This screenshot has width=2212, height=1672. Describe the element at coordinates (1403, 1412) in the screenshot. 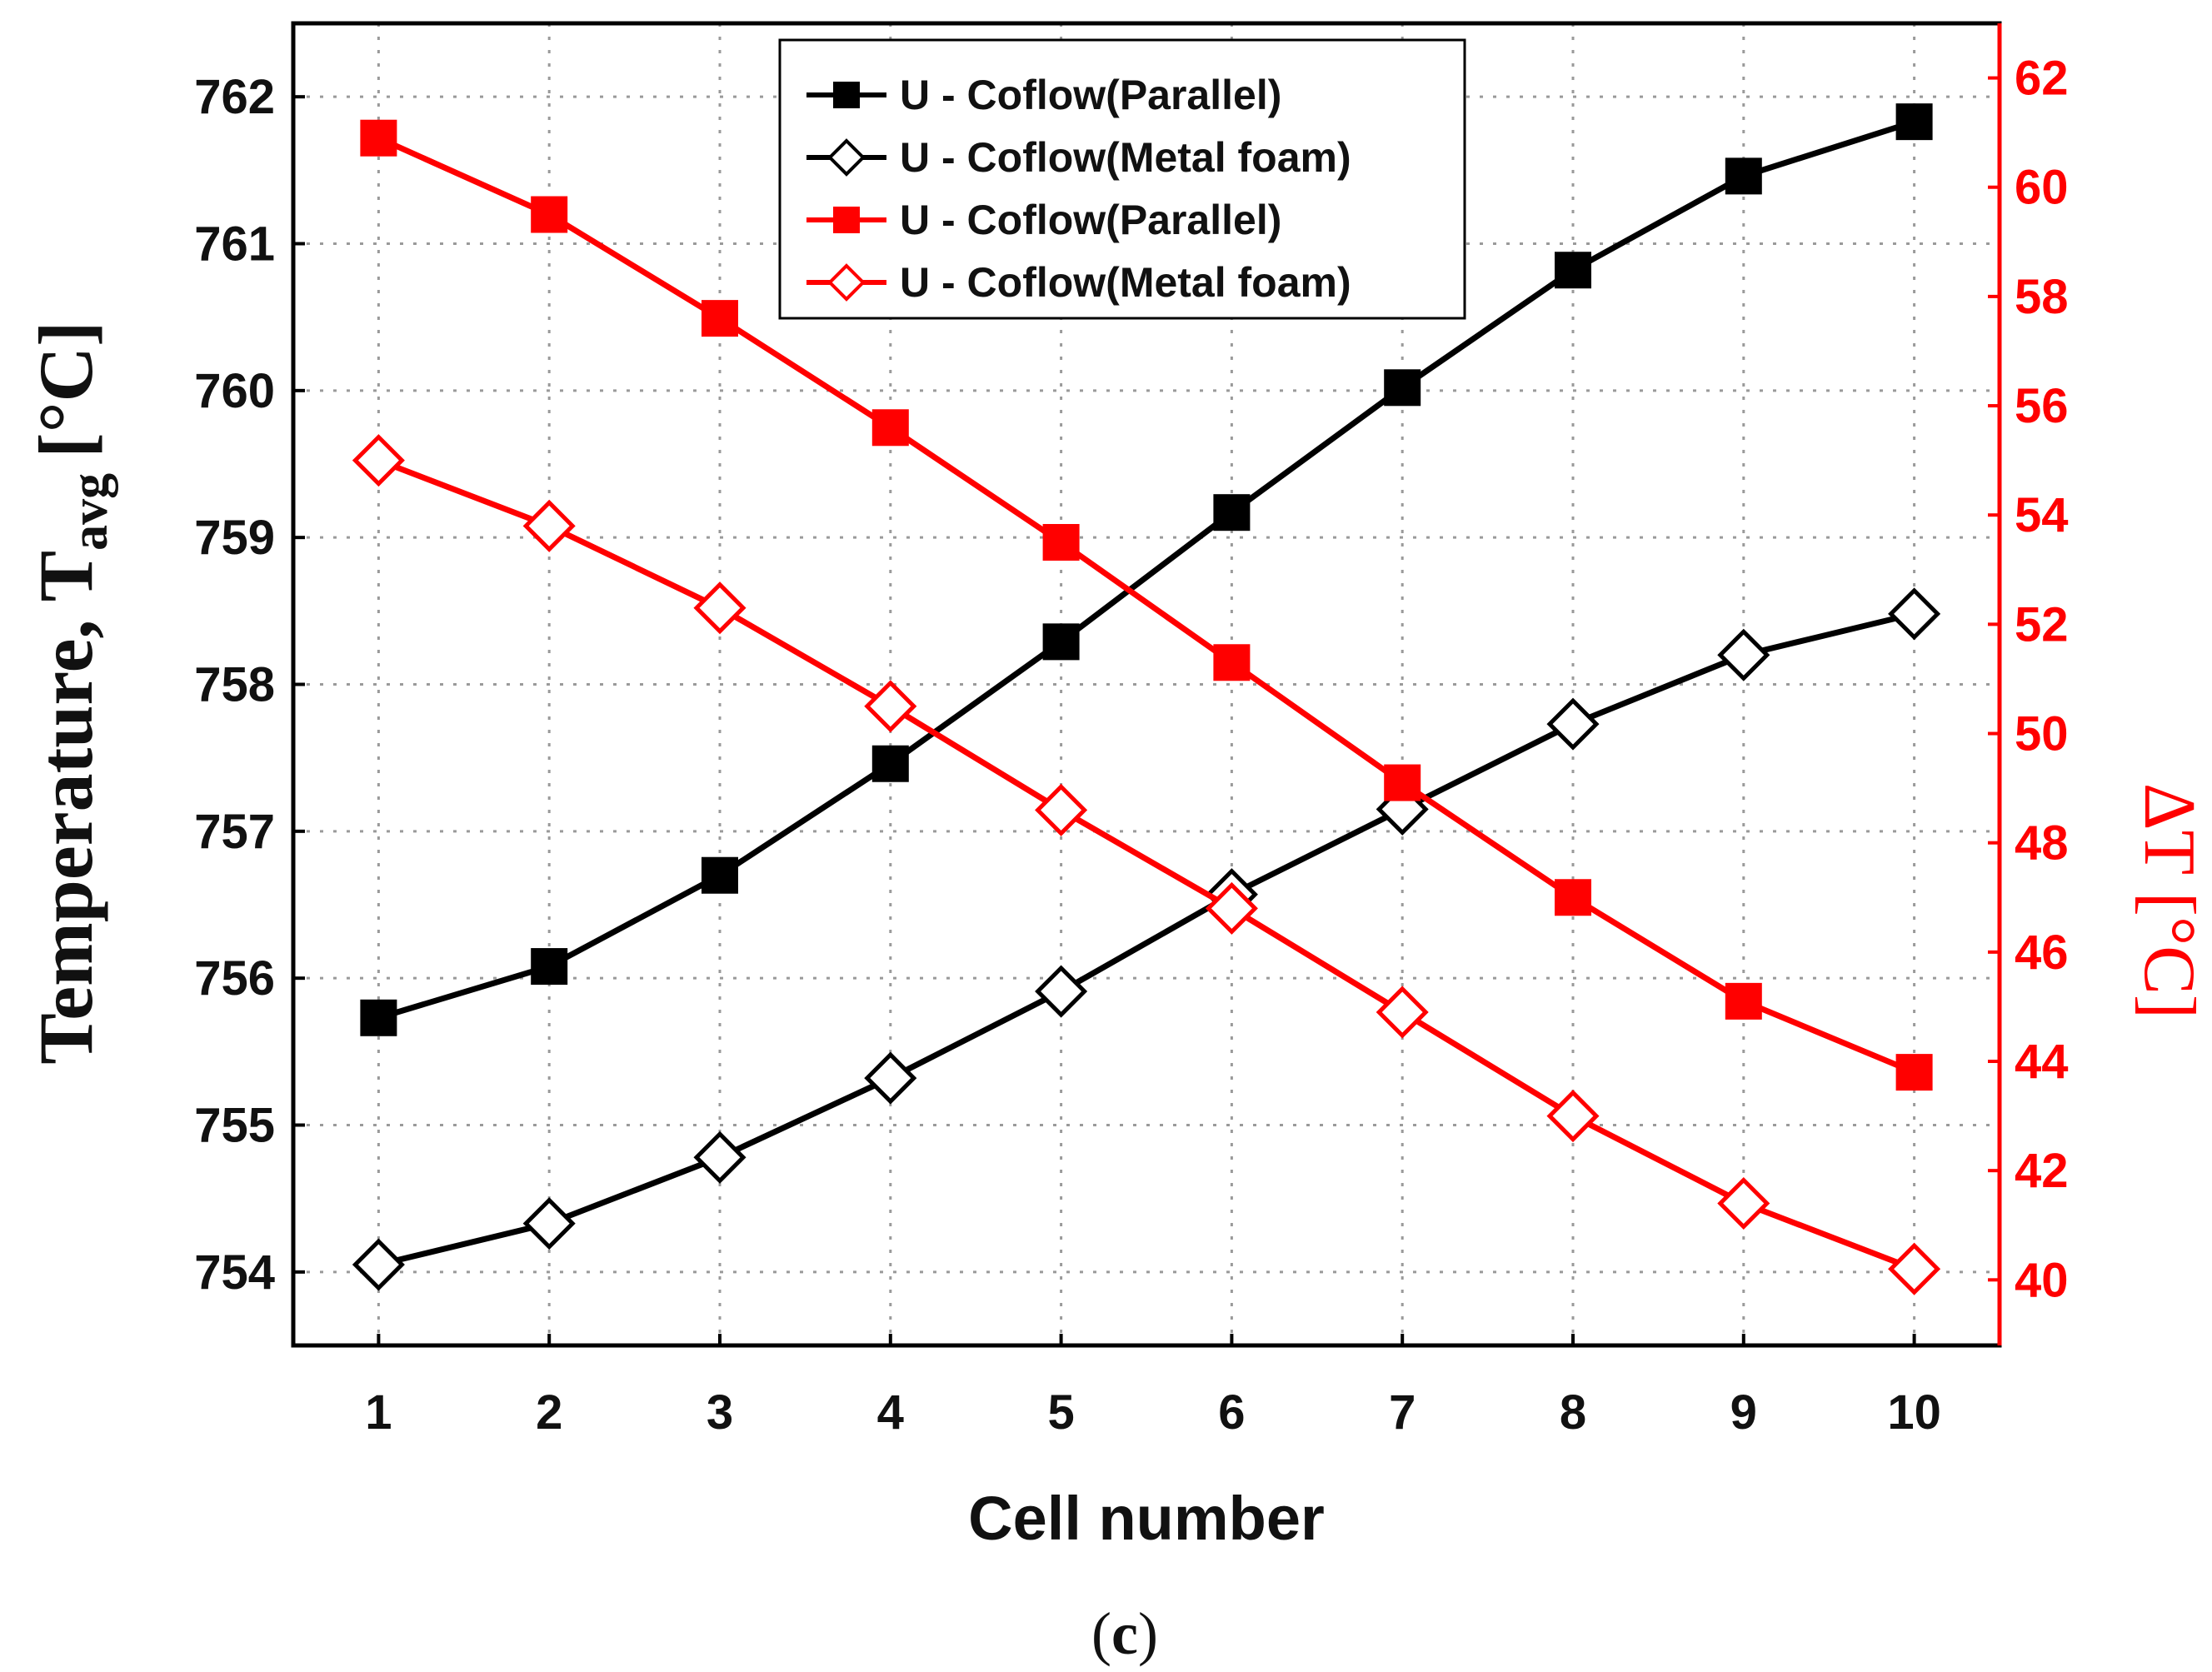

I see `x-tick-label: 7` at that location.